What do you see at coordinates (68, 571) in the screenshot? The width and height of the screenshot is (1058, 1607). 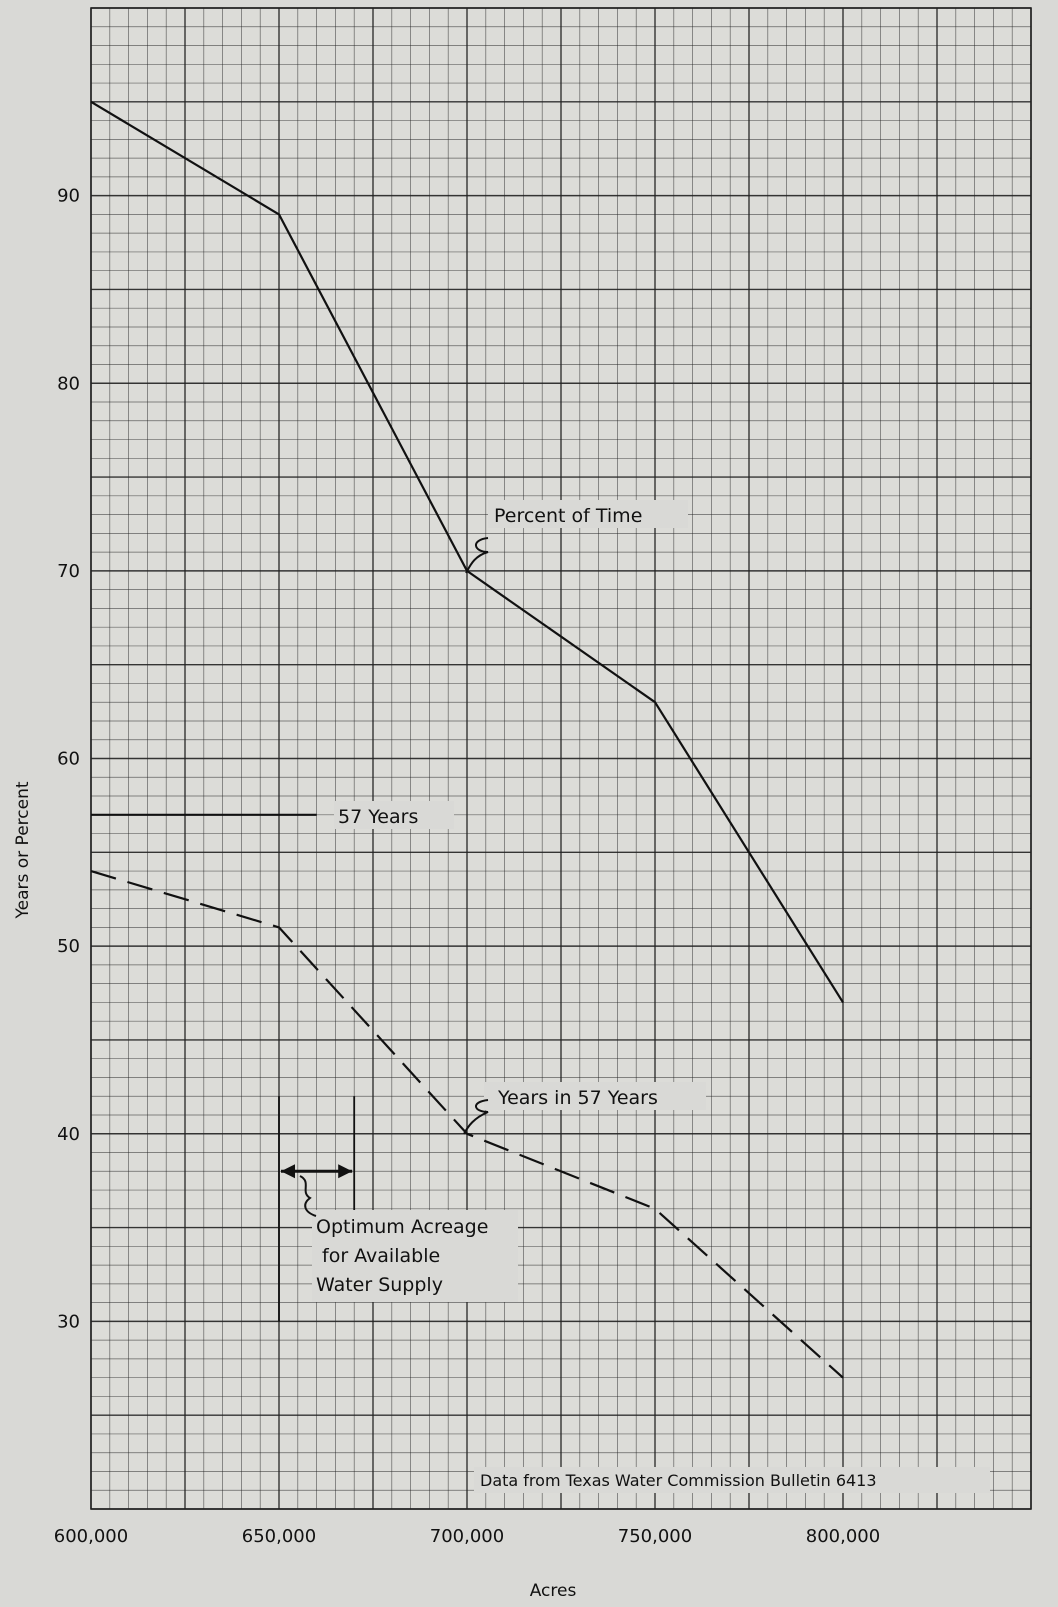 I see `y-tick-label: 70` at bounding box center [68, 571].